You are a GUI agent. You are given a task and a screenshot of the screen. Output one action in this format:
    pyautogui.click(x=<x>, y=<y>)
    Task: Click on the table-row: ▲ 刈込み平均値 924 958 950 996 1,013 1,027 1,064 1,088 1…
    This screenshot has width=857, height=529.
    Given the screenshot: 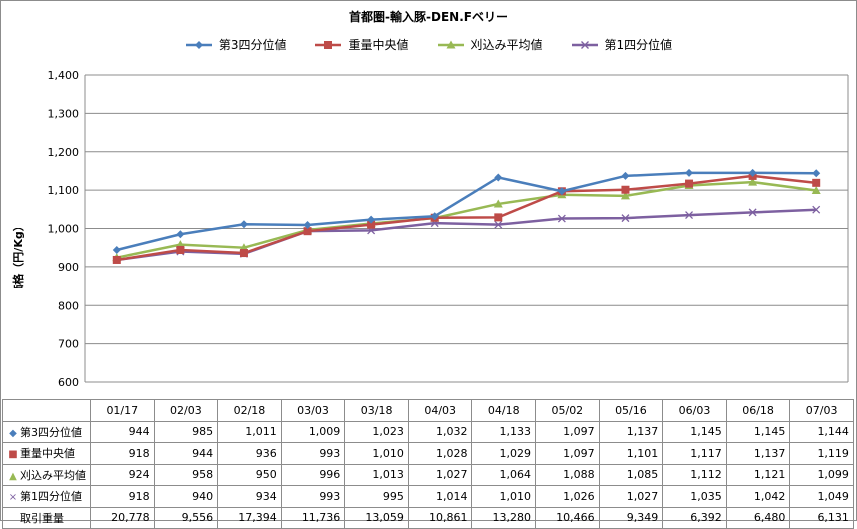 What is the action you would take?
    pyautogui.click(x=428, y=474)
    